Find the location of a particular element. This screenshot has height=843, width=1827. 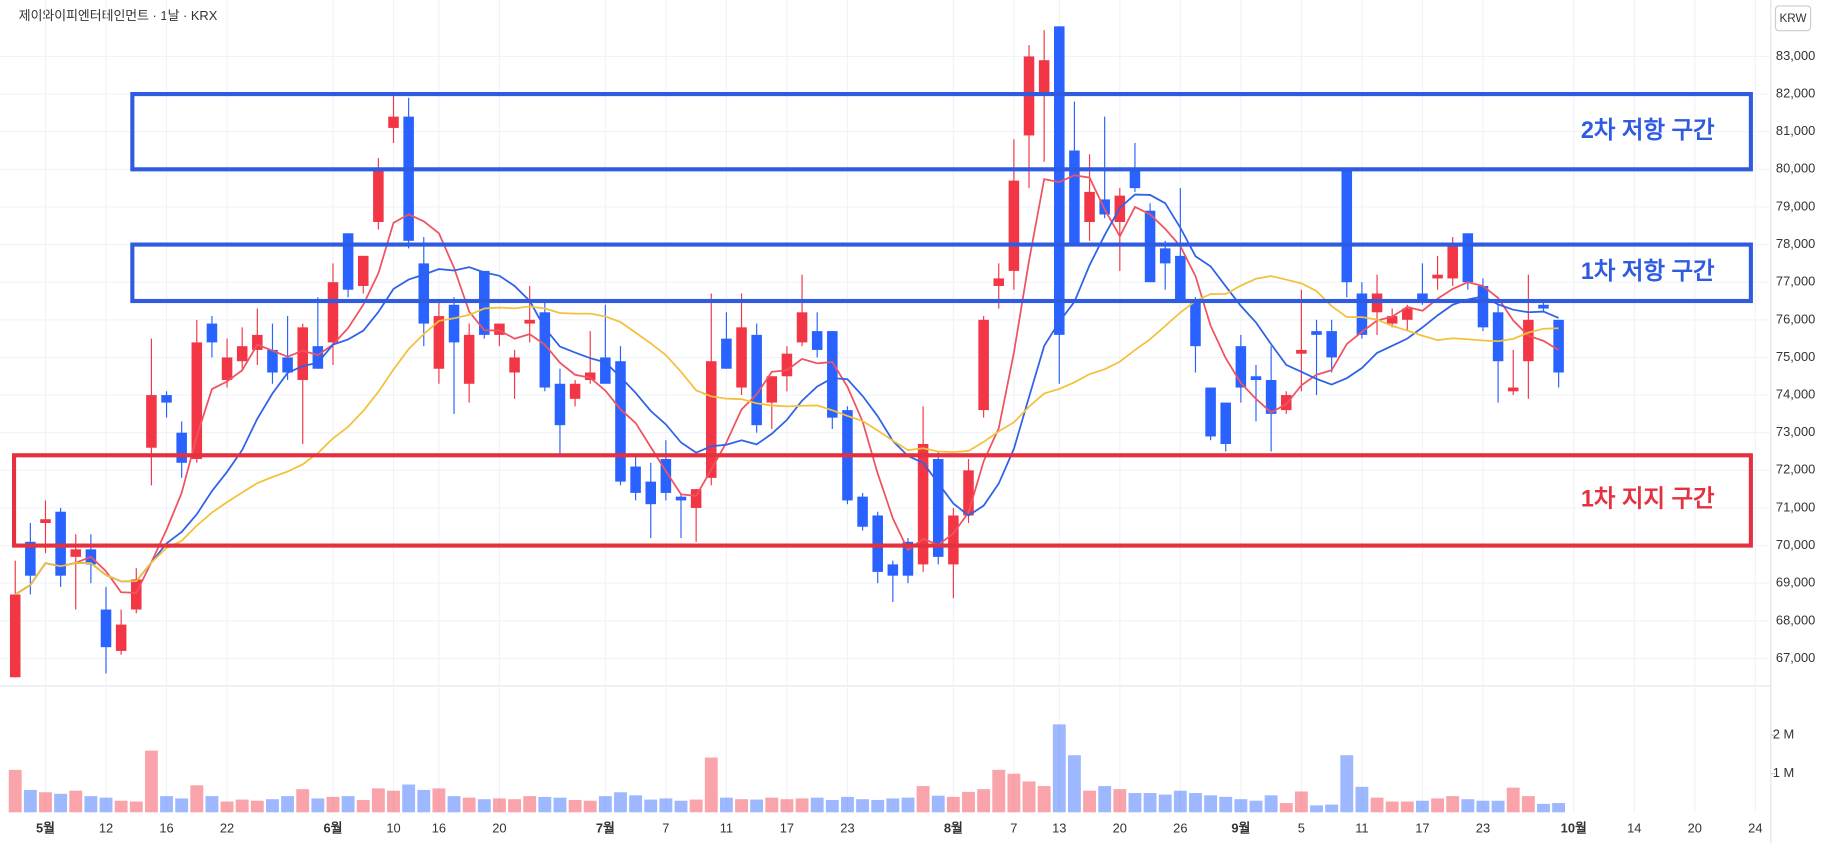

x-tick-label: 9월 is located at coordinates (1240, 827).